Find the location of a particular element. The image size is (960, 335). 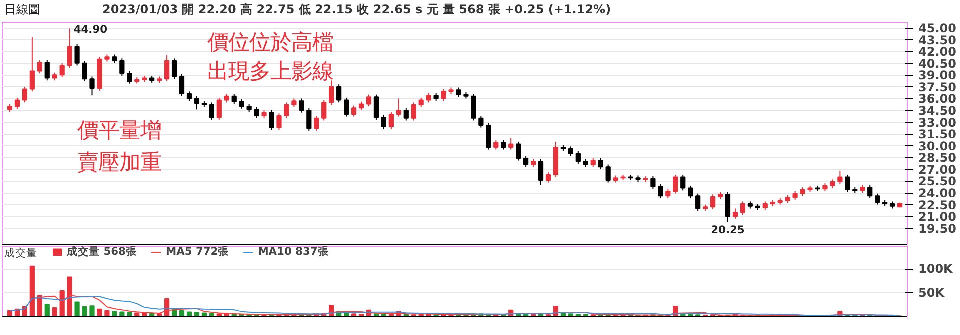

y-tick-label: 25.50 is located at coordinates (937, 181).